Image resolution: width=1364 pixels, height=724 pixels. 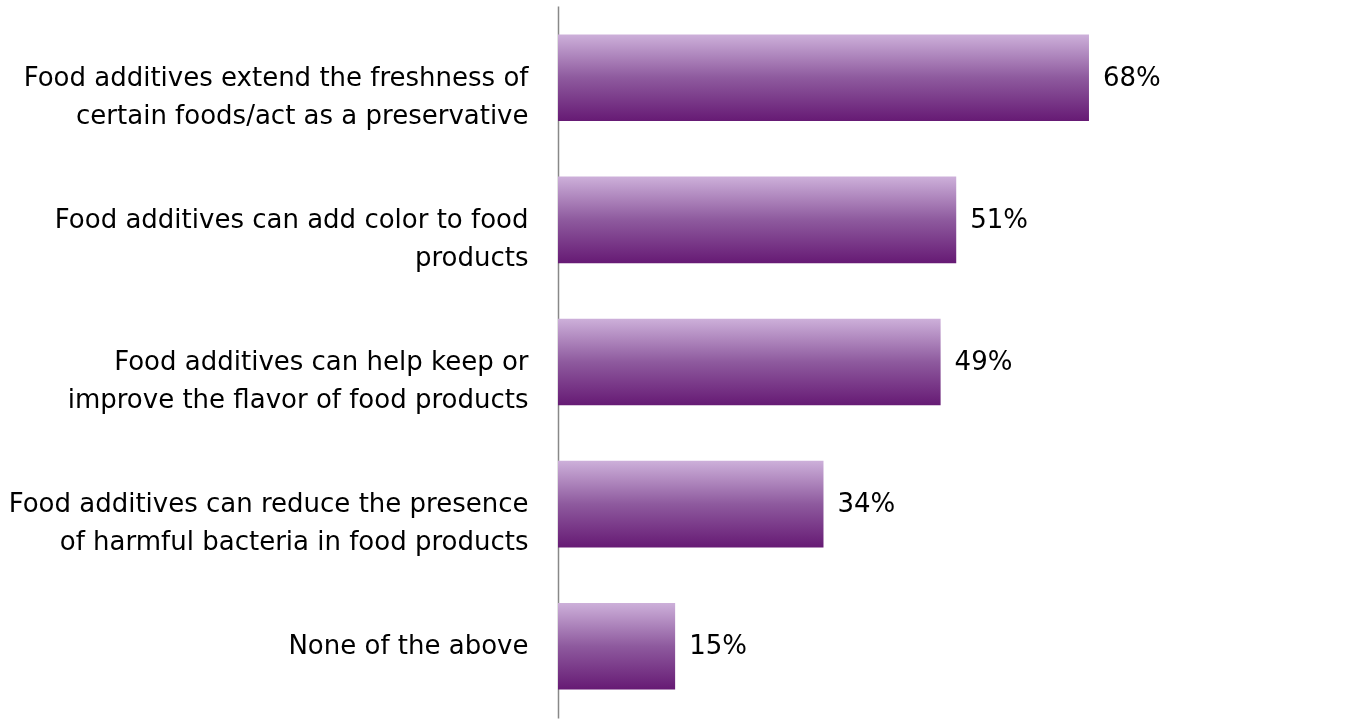 I want to click on data-label: 15%, so click(x=718, y=645).